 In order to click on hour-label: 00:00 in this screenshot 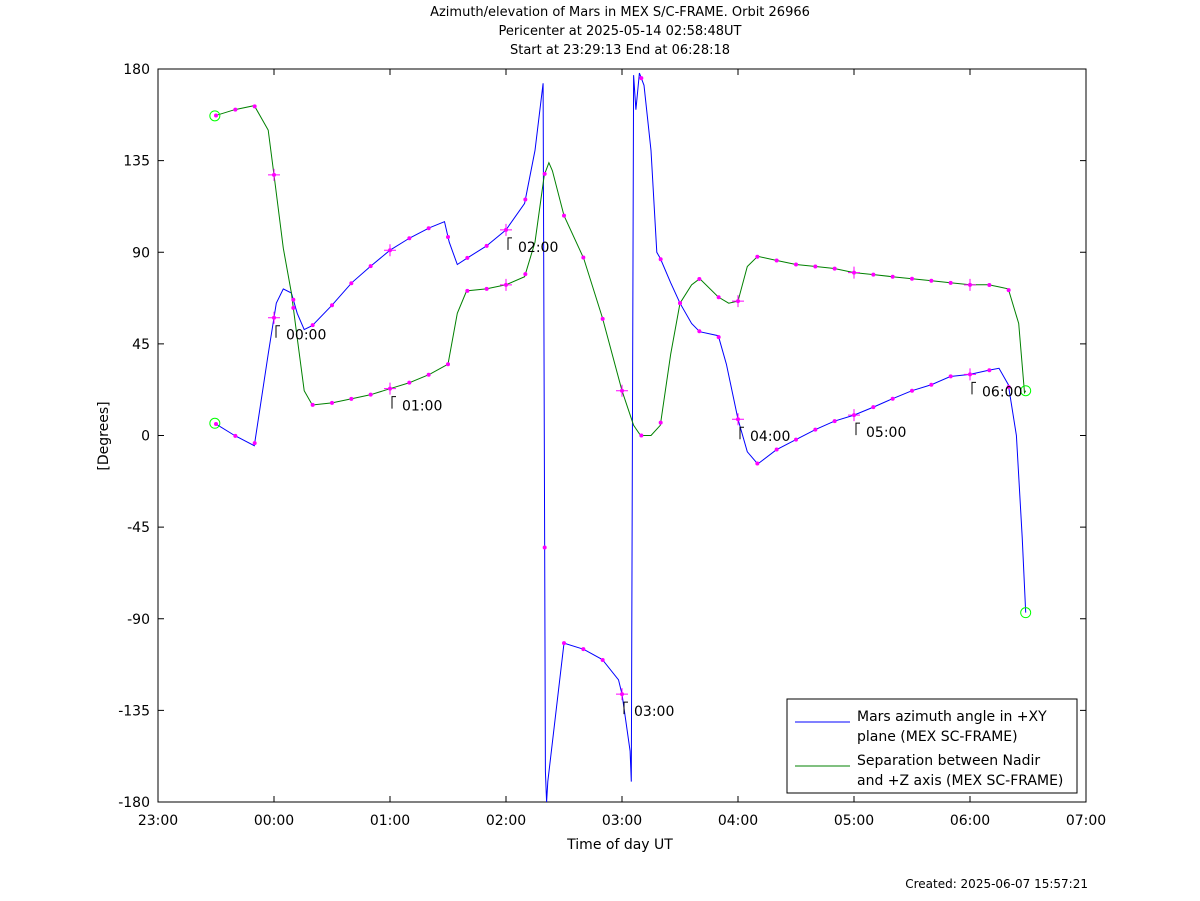, I will do `click(306, 336)`.